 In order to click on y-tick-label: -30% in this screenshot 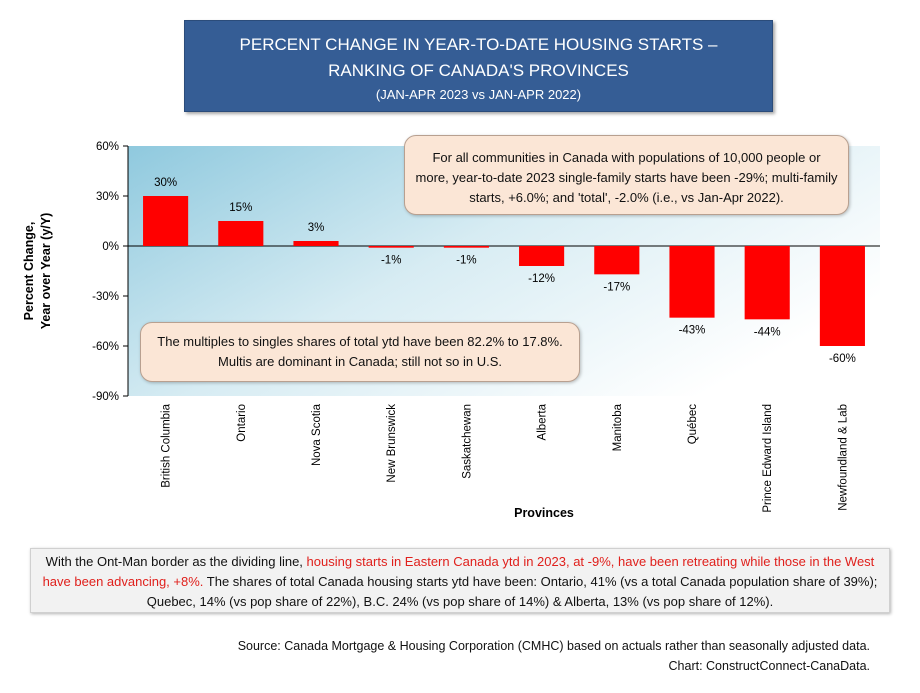, I will do `click(105, 297)`.